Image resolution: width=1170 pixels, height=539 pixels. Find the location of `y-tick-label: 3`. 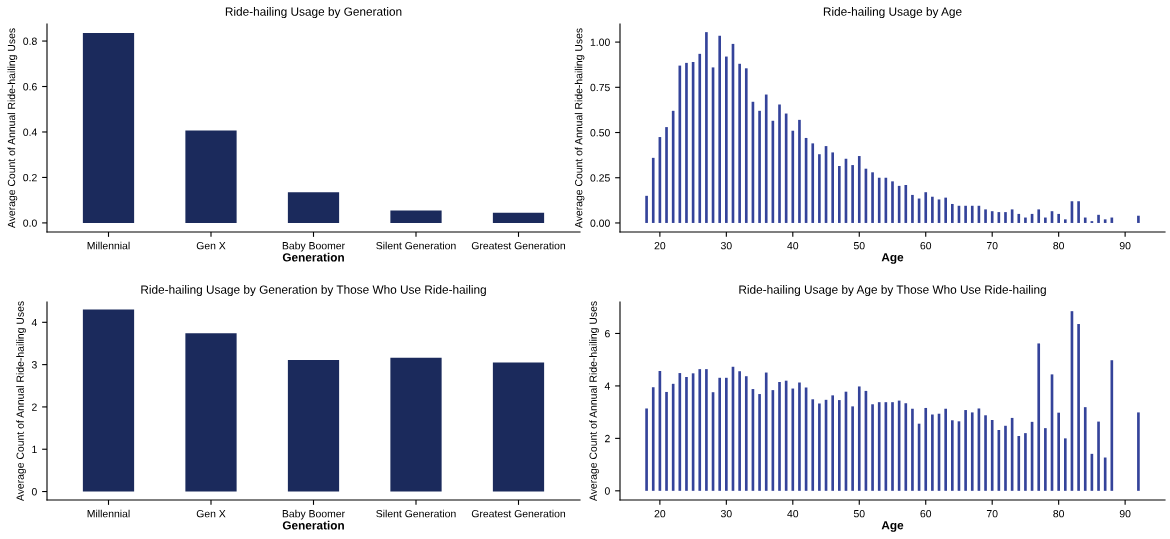

y-tick-label: 3 is located at coordinates (34, 365).